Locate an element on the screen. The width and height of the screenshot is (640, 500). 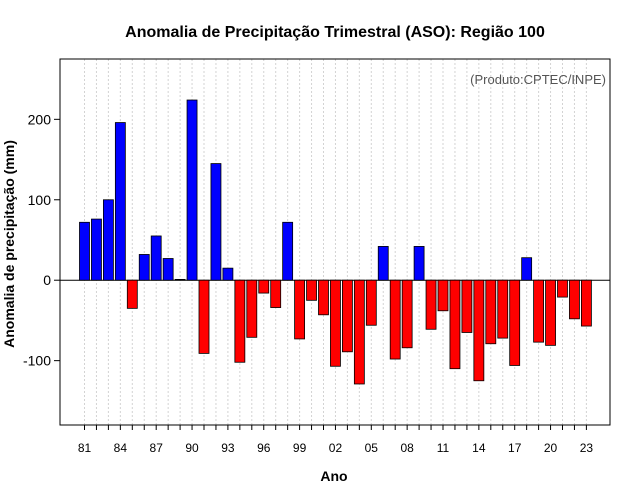
bar-1998 is located at coordinates (288, 251).